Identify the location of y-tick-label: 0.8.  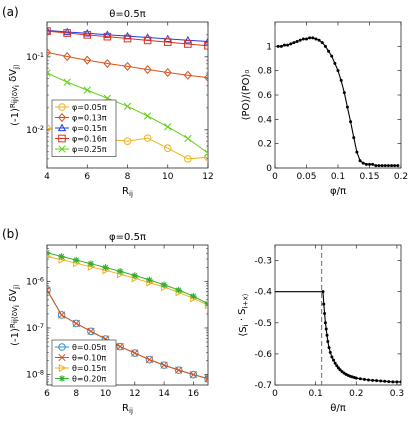
(265, 72).